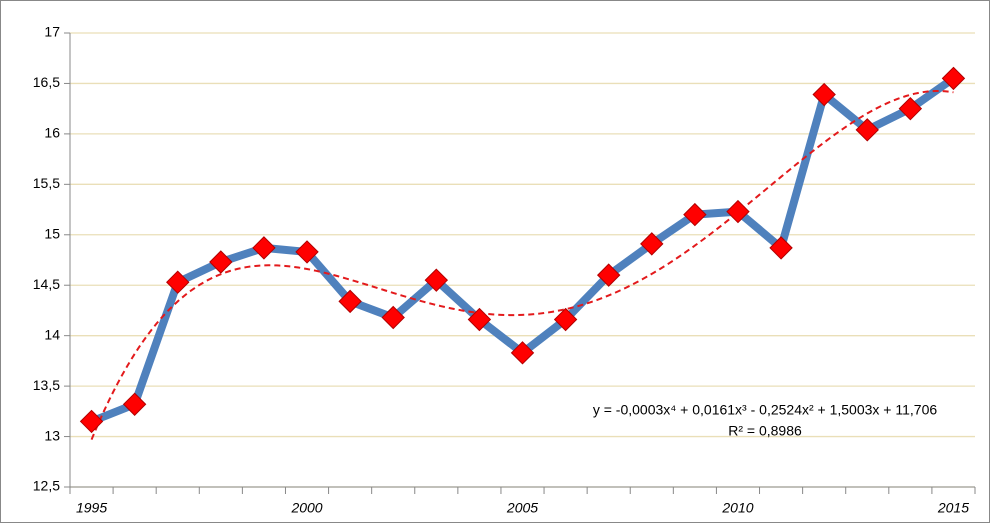 The height and width of the screenshot is (523, 990). Describe the element at coordinates (306, 508) in the screenshot. I see `x-tick-label: 2000` at that location.